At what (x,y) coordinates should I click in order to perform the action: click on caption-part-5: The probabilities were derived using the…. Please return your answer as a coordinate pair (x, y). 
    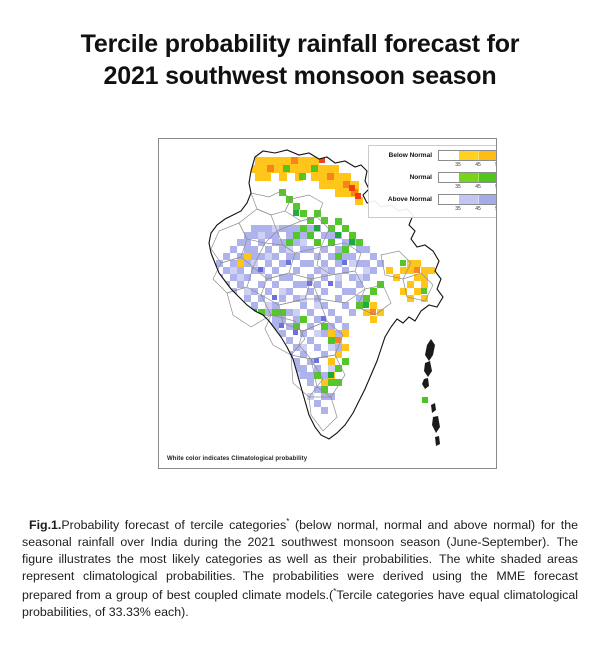
    Looking at the image, I should click on (300, 585).